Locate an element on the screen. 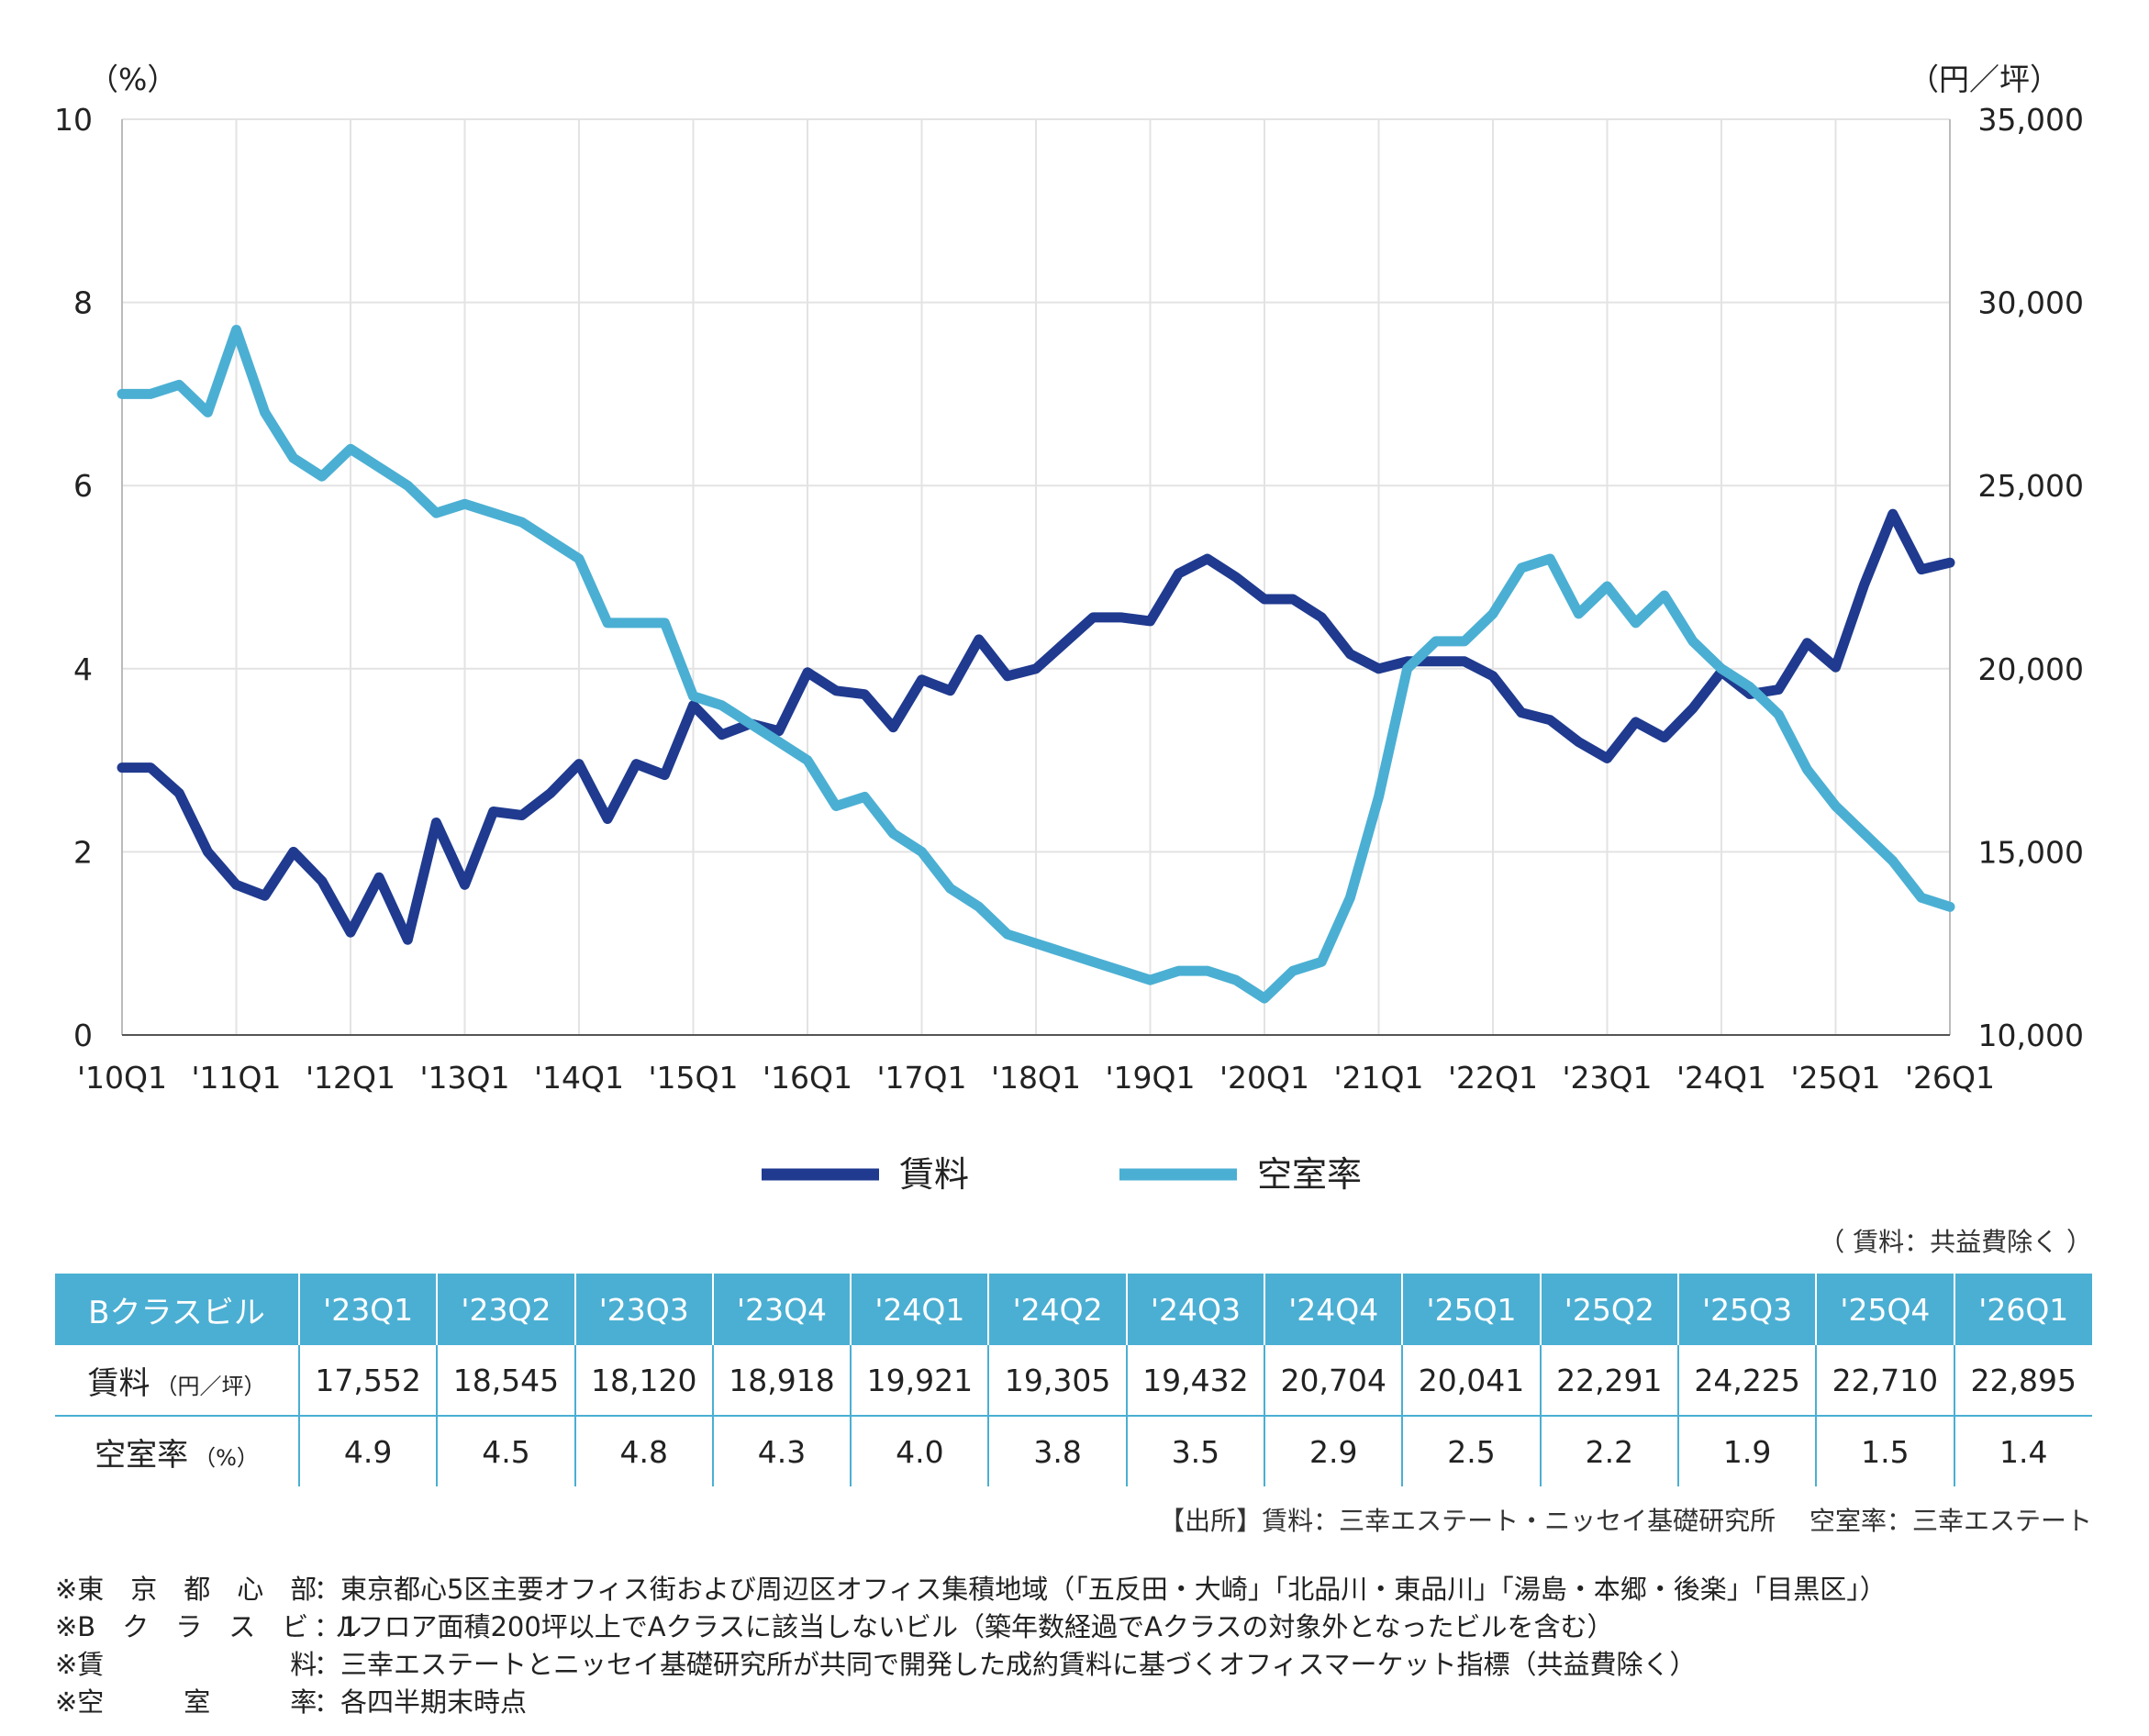 The image size is (2149, 1736). rent-cell: 19,432 is located at coordinates (1196, 1381).